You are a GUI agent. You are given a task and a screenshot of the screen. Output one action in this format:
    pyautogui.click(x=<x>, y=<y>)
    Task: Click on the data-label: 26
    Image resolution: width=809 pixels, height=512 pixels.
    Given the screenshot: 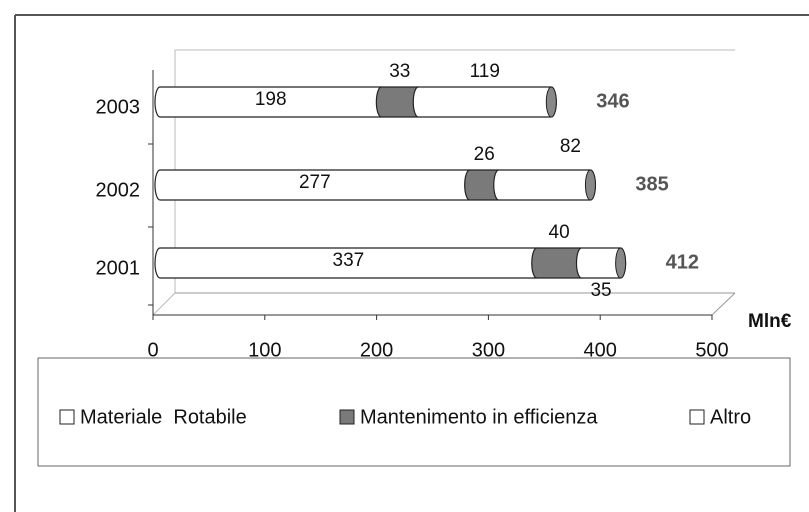 What is the action you would take?
    pyautogui.click(x=484, y=154)
    